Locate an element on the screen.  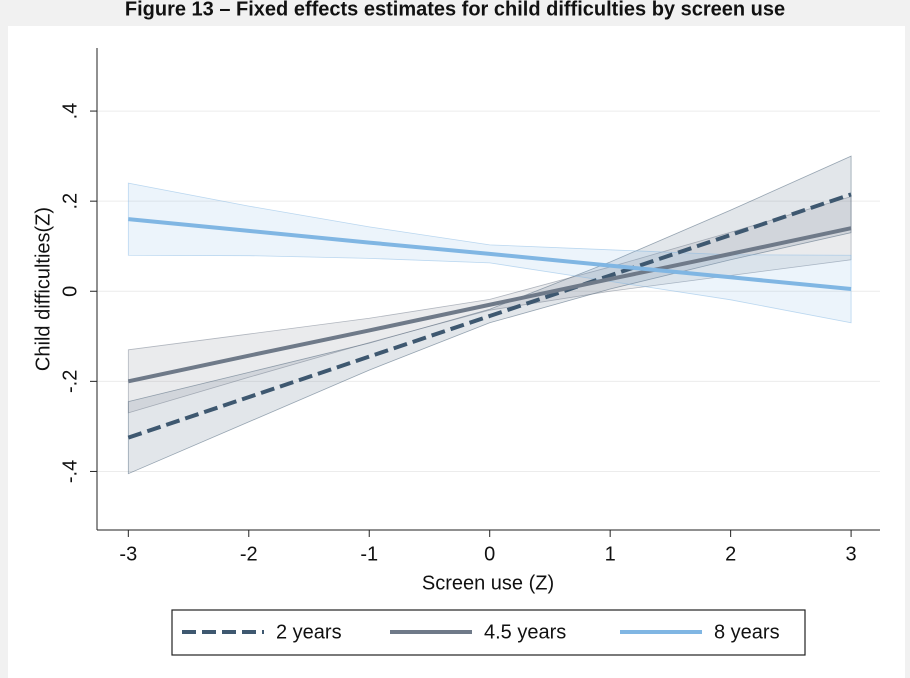
x-tick-label: -3 is located at coordinates (128, 554).